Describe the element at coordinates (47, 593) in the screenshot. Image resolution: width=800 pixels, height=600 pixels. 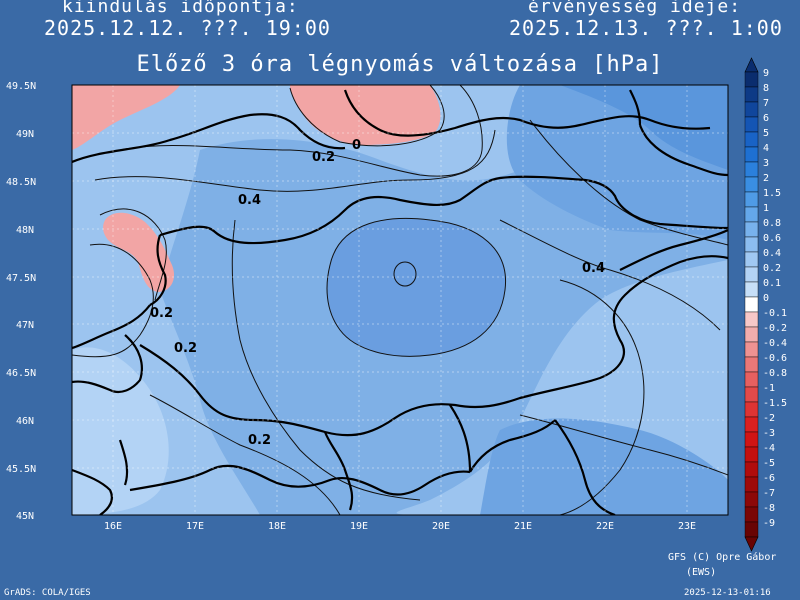
I see `grads-credit: GrADS: COLA/IGES` at that location.